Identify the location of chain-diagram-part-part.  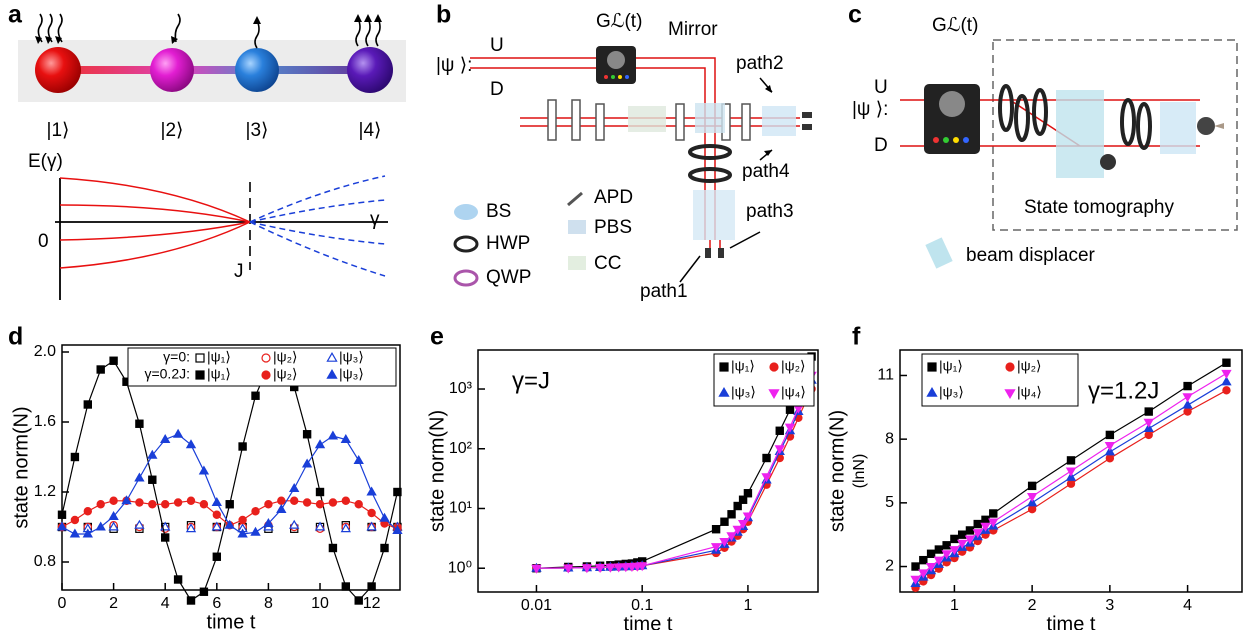
(317, 19).